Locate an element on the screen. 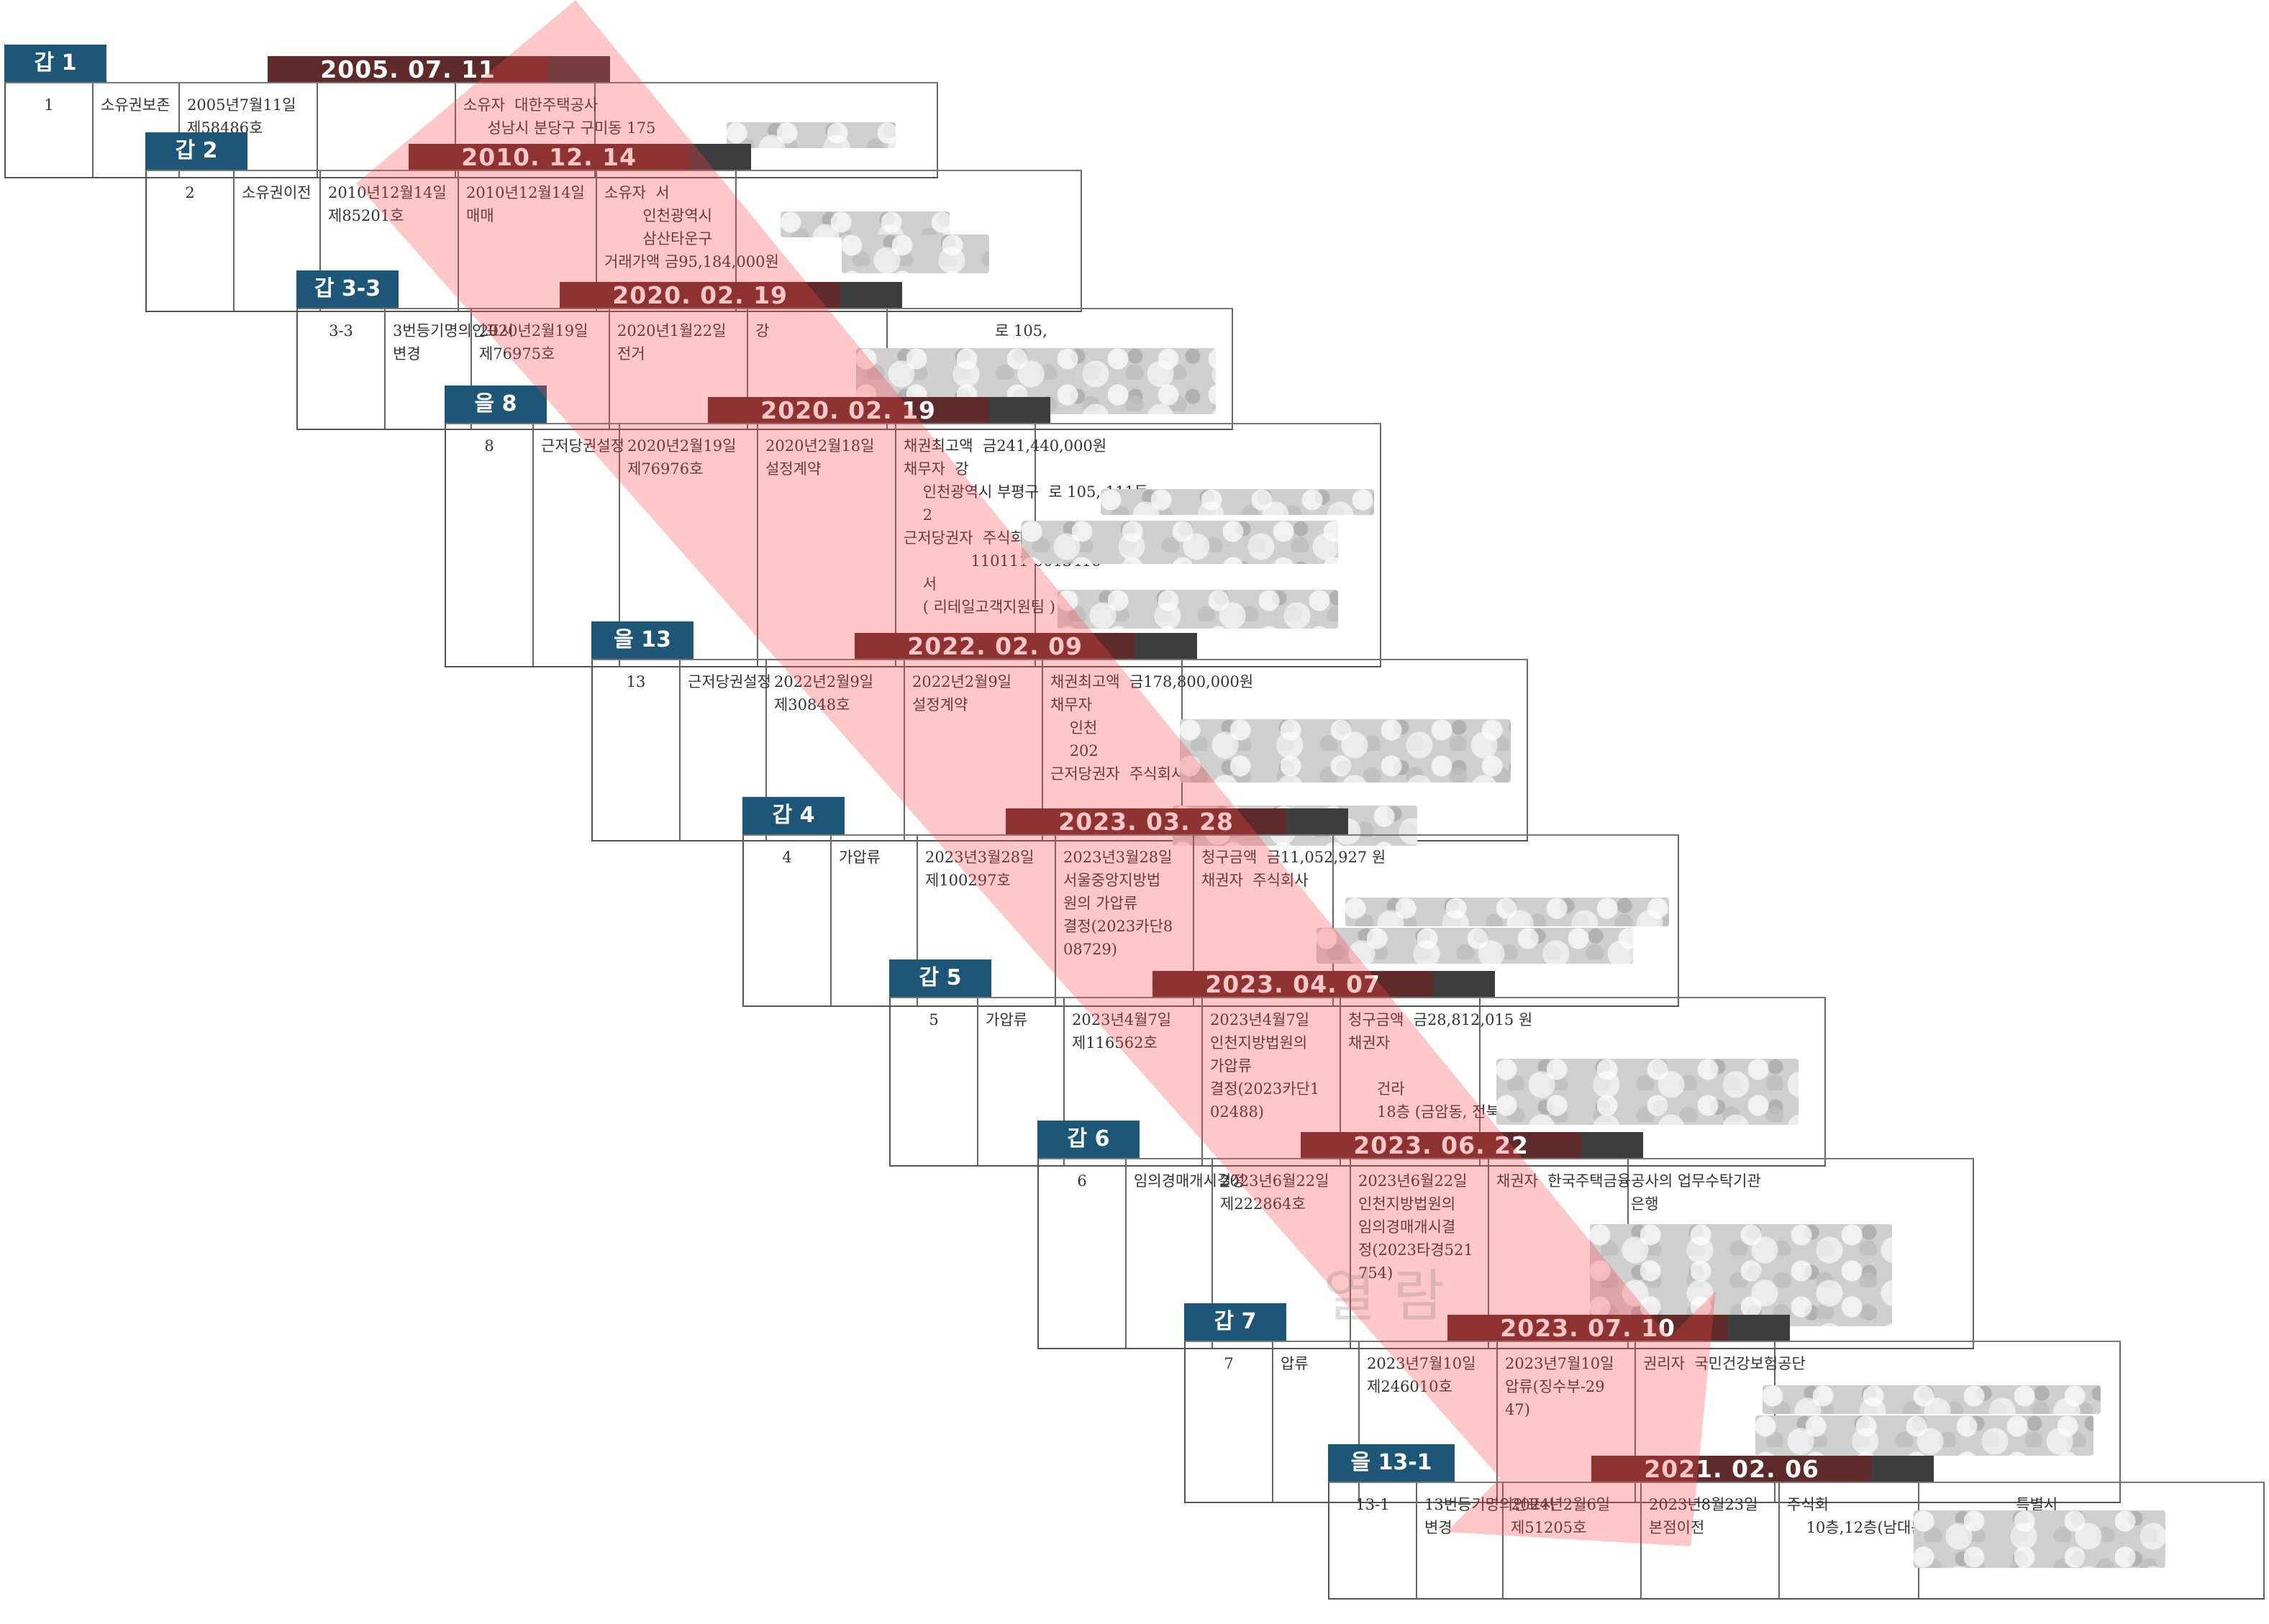 The width and height of the screenshot is (2269, 1624). entry-tag: 갑 5 is located at coordinates (940, 978).